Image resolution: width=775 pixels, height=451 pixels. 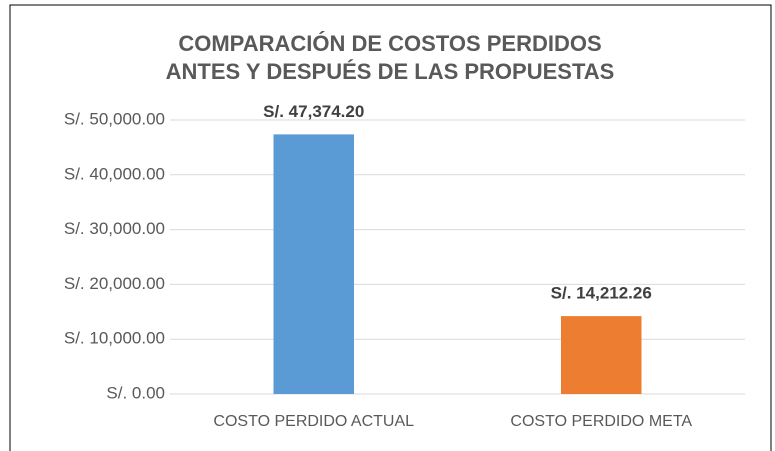 What do you see at coordinates (114, 173) in the screenshot?
I see `y-tick-label: S/. 40,000.00` at bounding box center [114, 173].